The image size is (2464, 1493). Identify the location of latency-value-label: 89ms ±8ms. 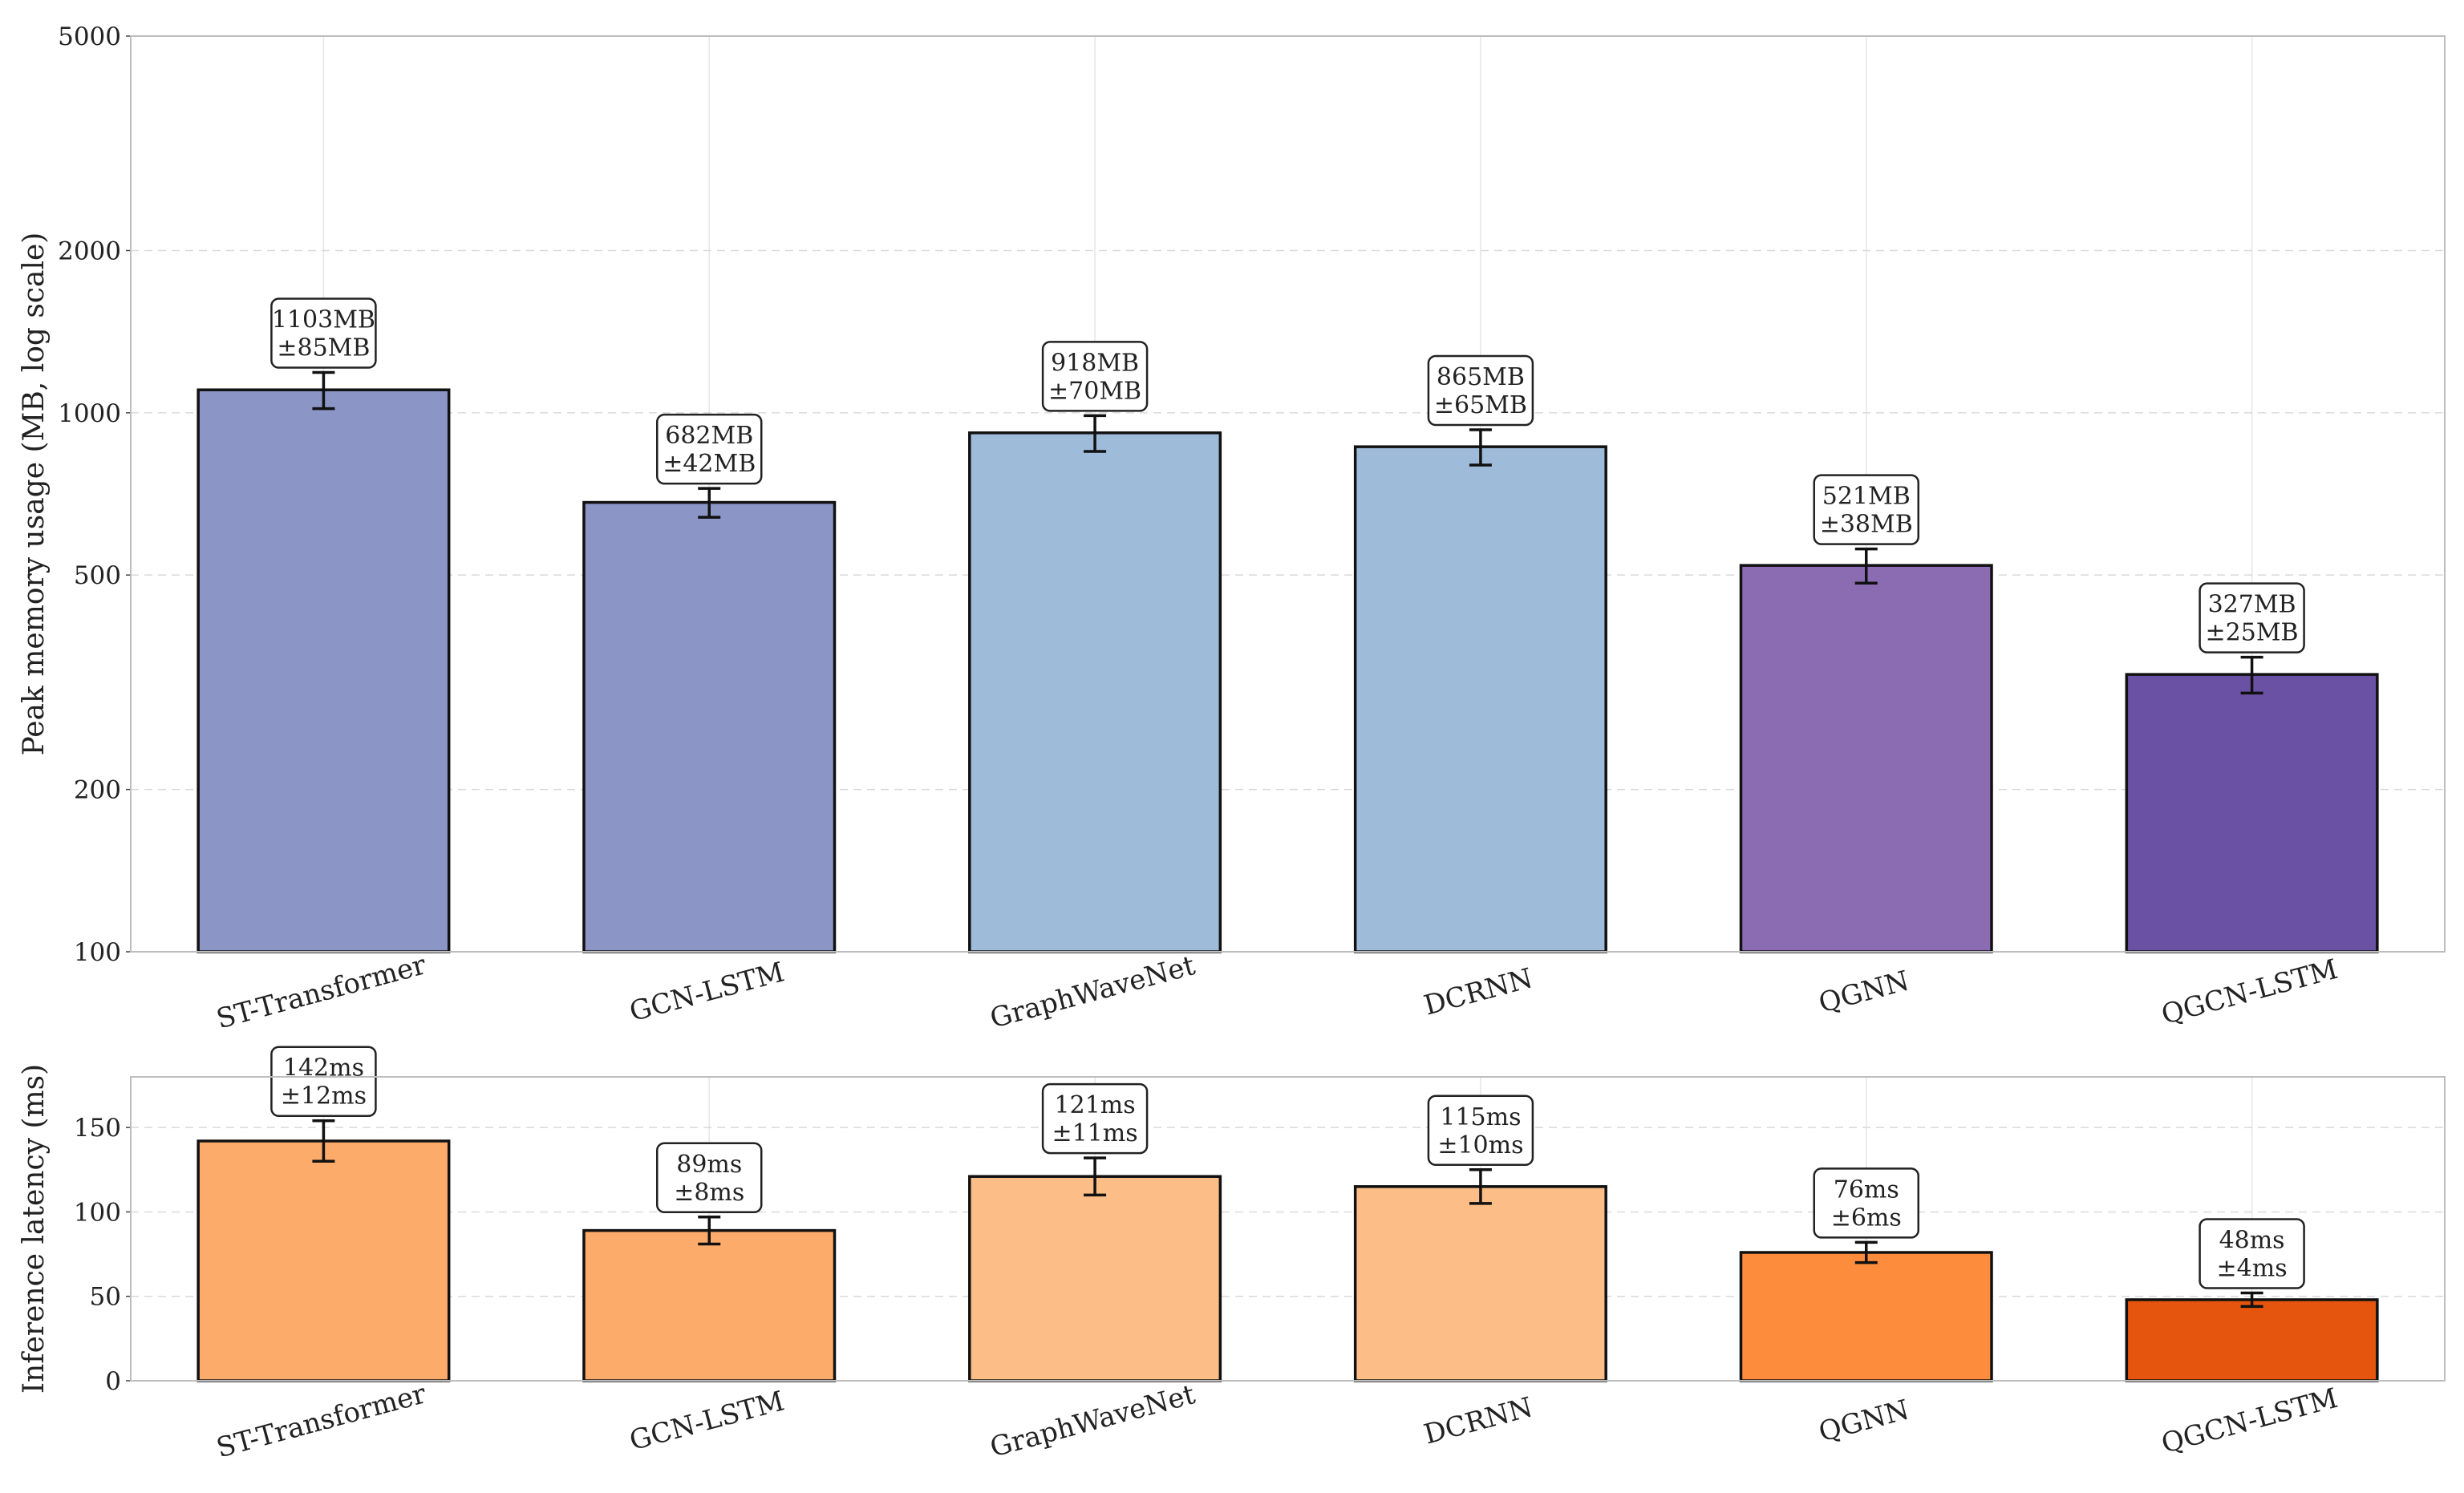
(709, 1179).